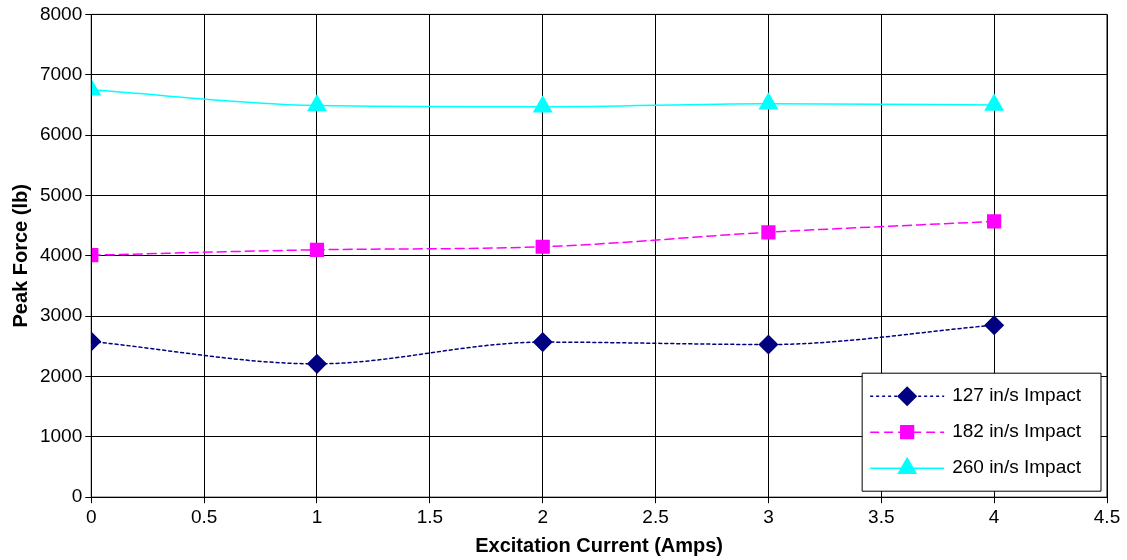 The image size is (1127, 560). What do you see at coordinates (61, 13) in the screenshot?
I see `y-tick-label: 8000` at bounding box center [61, 13].